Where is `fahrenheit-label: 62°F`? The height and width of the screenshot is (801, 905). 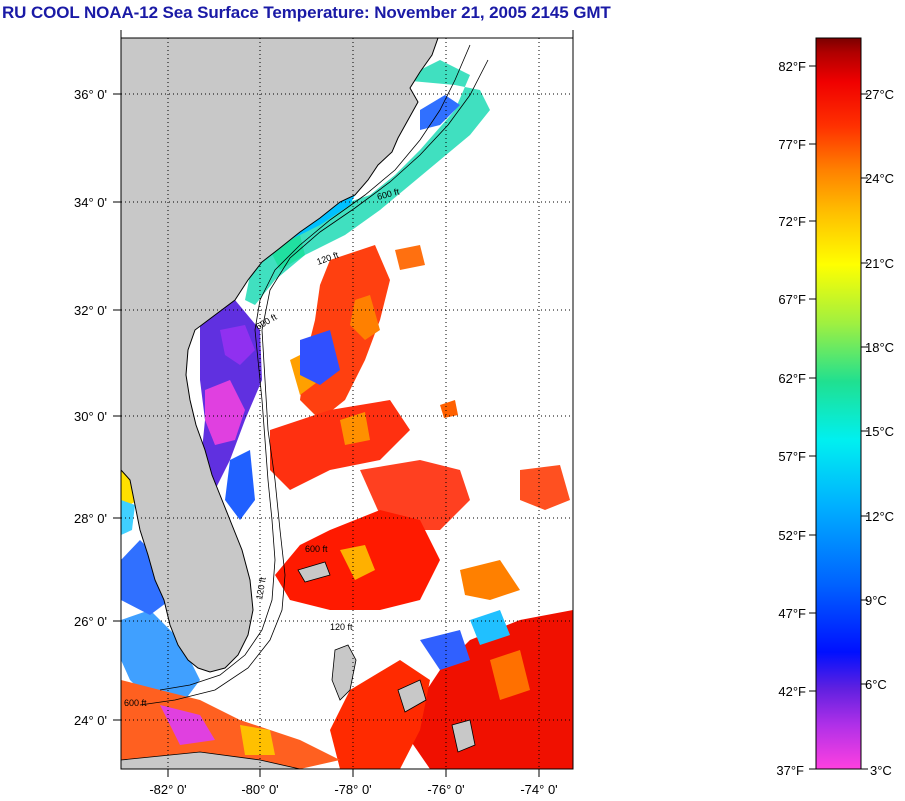
fahrenheit-label: 62°F is located at coordinates (792, 378).